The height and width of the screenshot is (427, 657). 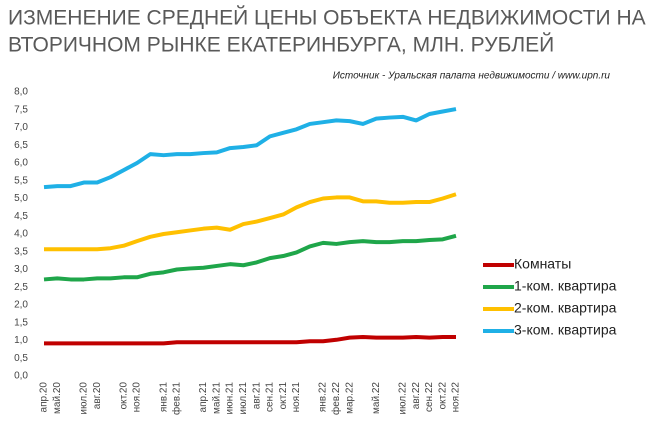 I want to click on x-tick-label: окт.20, so click(x=123, y=396).